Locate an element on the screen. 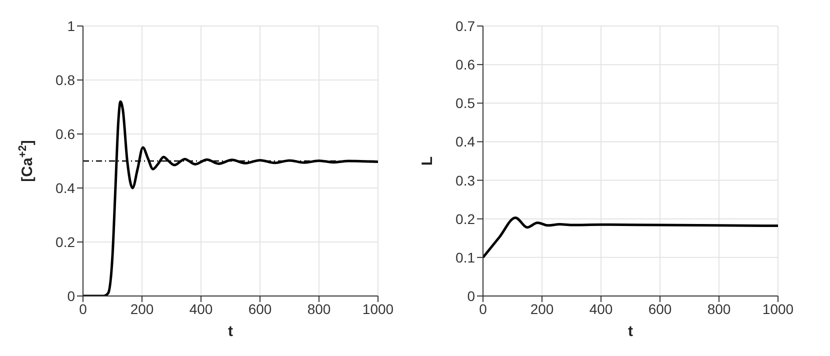  line-series is located at coordinates (630, 237).